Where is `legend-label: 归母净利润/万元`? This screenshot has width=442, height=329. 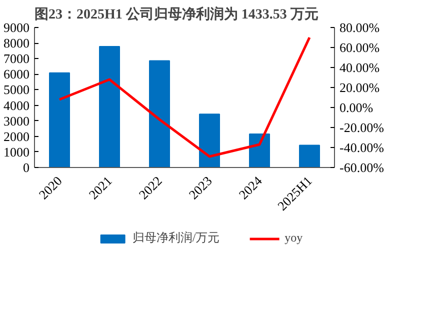 legend-label: 归母净利润/万元 is located at coordinates (176, 238).